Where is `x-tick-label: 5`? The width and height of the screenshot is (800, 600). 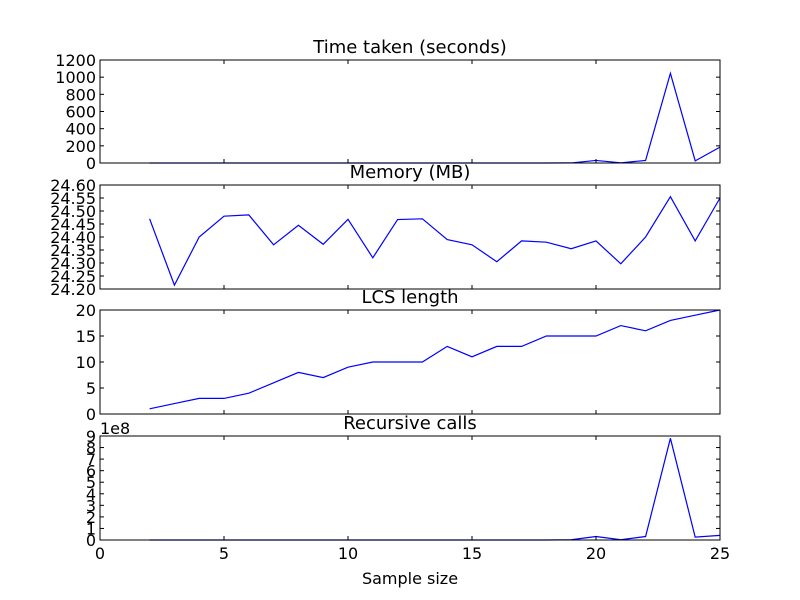 x-tick-label: 5 is located at coordinates (224, 553).